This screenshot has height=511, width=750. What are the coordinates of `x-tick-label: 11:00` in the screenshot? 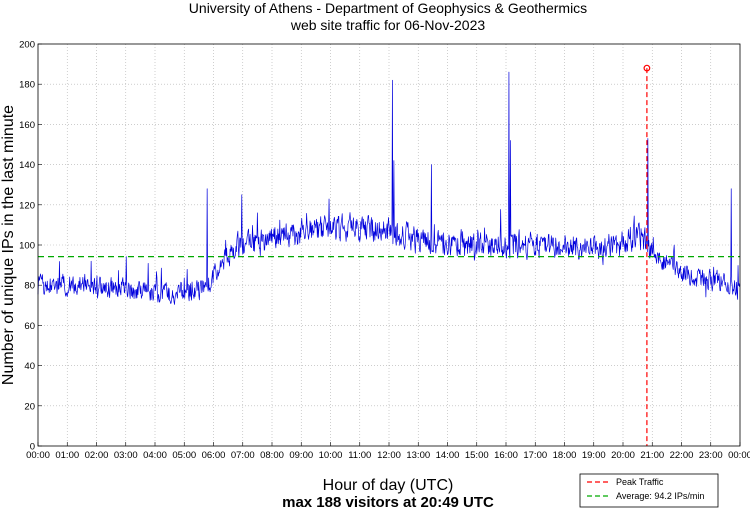 It's located at (359, 455).